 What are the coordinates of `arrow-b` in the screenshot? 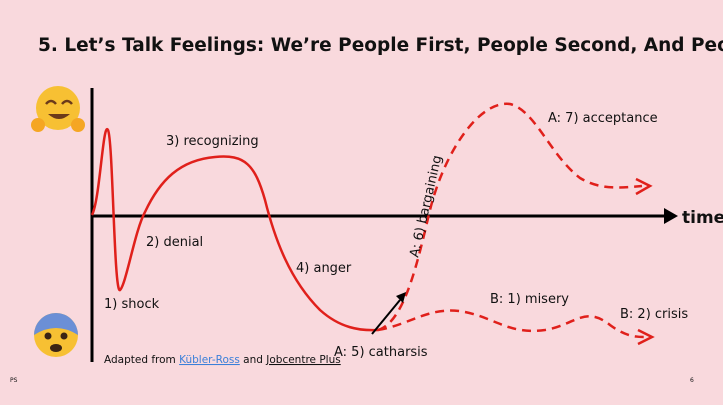 It's located at (646, 337).